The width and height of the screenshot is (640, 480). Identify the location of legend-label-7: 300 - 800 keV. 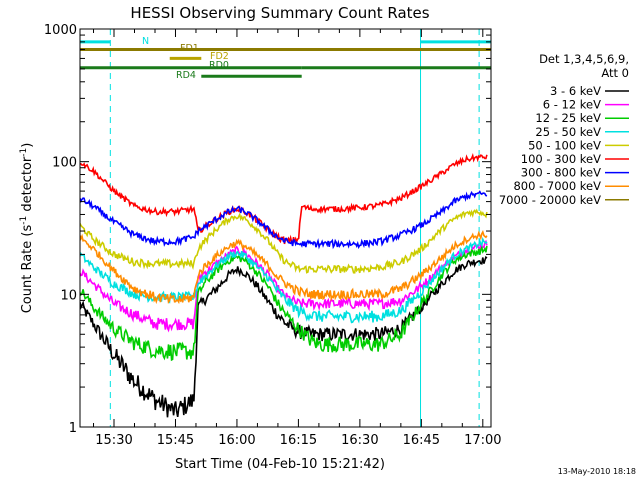
(561, 173).